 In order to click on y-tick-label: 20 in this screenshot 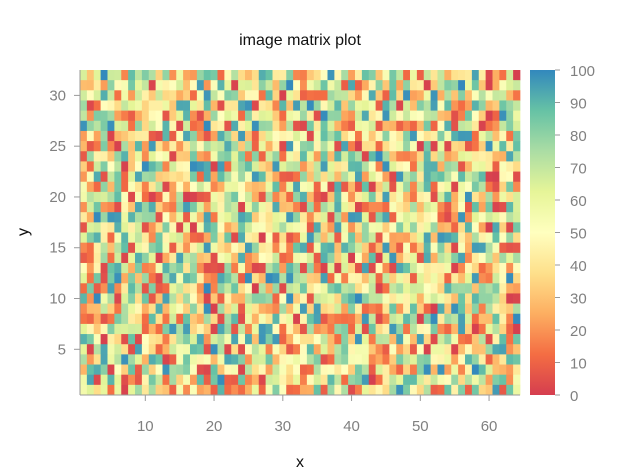, I will do `click(57, 197)`.